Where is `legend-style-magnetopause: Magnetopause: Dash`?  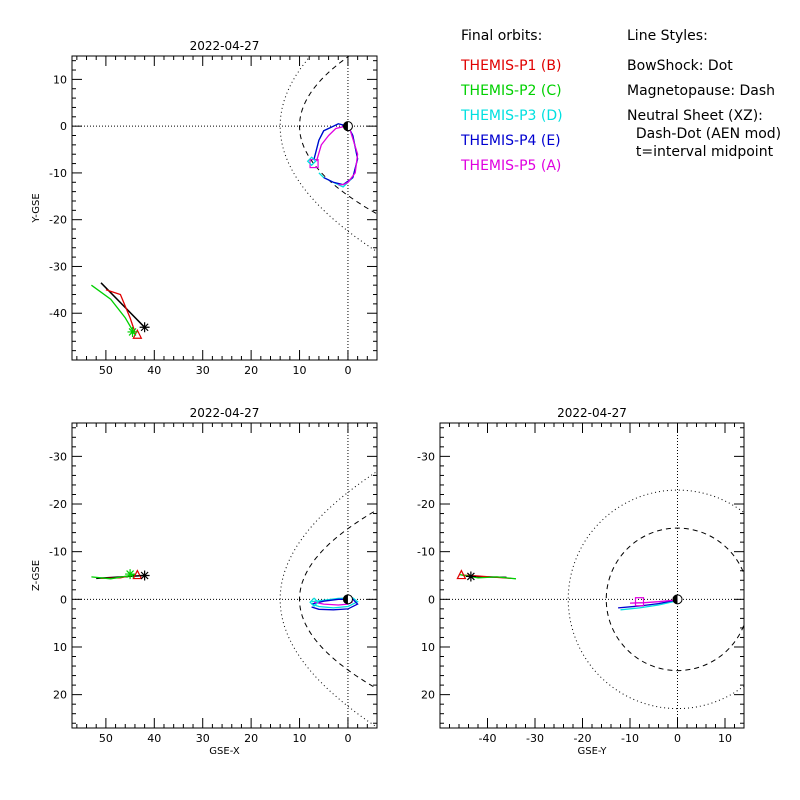
legend-style-magnetopause: Magnetopause: Dash is located at coordinates (701, 91).